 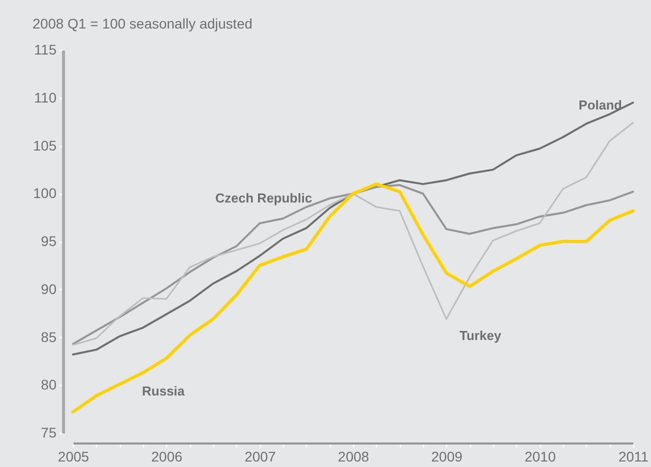 What do you see at coordinates (48, 384) in the screenshot?
I see `y-tick-label: 80` at bounding box center [48, 384].